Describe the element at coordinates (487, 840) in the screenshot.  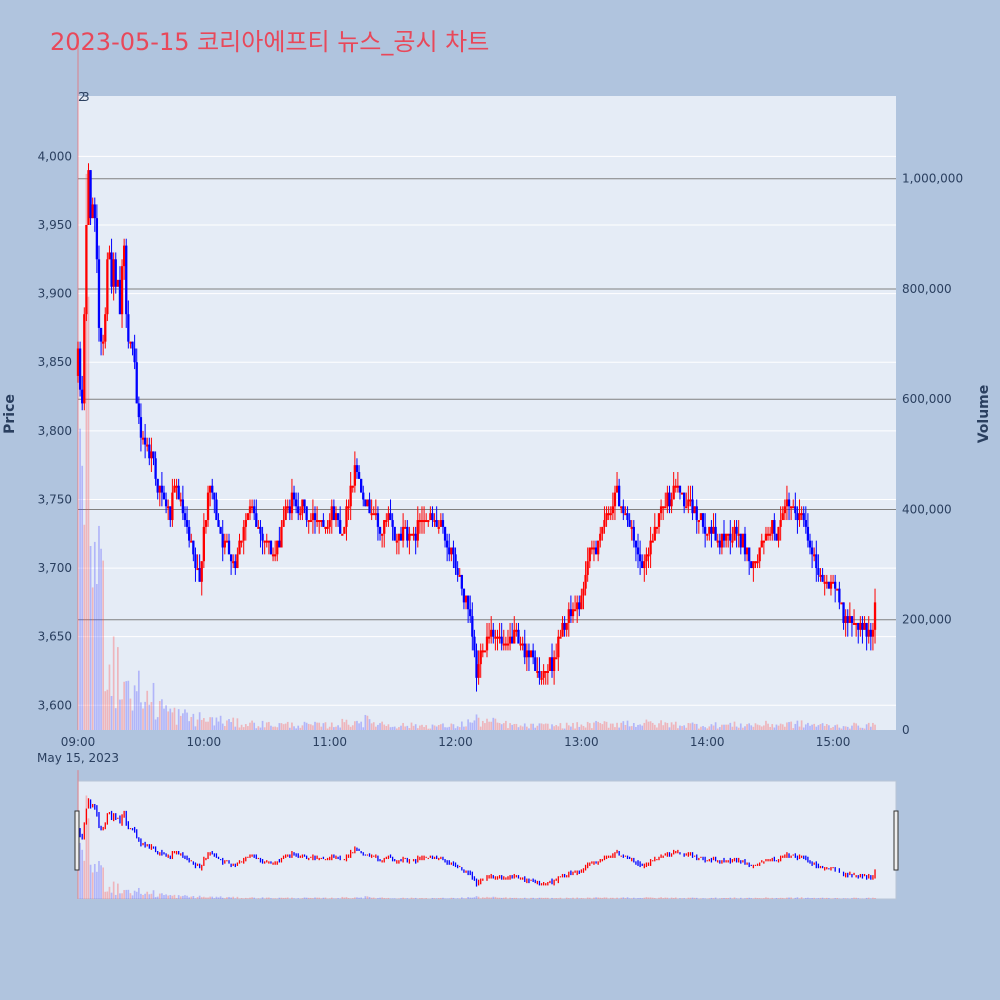
I see `range-slider` at that location.